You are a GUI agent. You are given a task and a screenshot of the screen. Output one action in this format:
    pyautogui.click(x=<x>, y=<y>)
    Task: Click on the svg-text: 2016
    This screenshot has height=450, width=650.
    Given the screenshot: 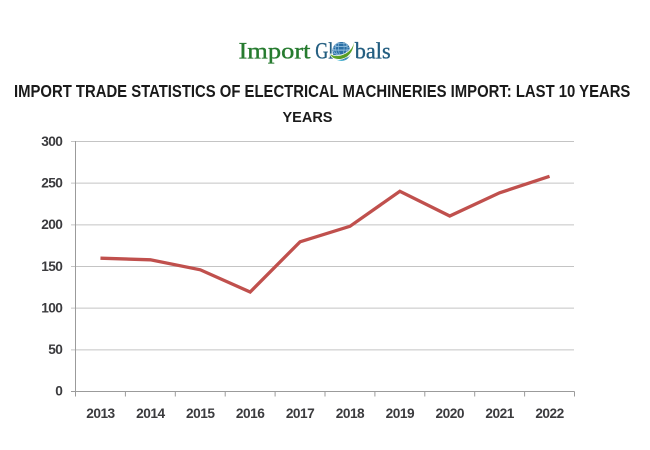 What is the action you would take?
    pyautogui.click(x=250, y=413)
    